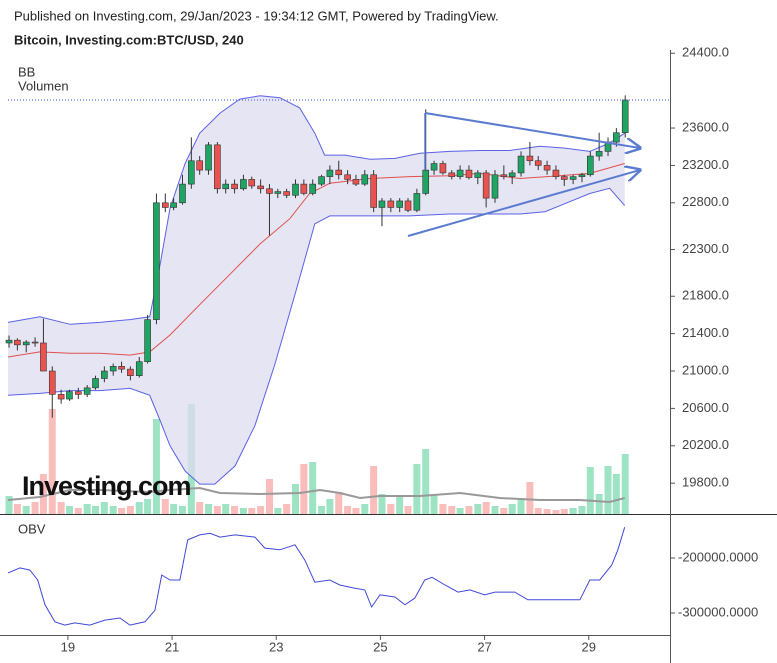 The height and width of the screenshot is (663, 777). I want to click on y-tick-label: 20200.0, so click(705, 444).